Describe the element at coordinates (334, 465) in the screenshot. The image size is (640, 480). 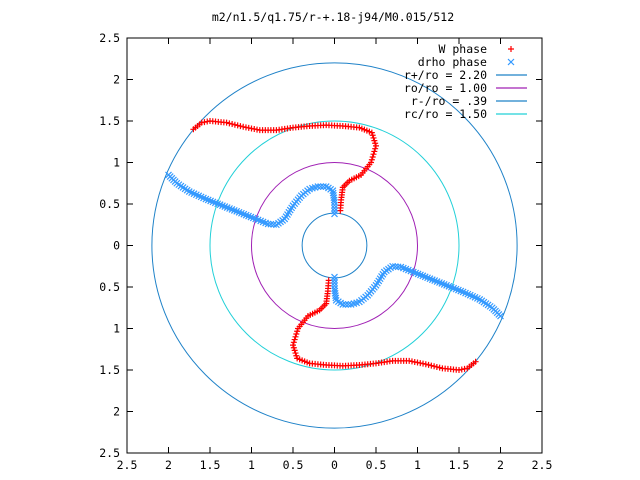
I see `x-tick-label: 0` at that location.